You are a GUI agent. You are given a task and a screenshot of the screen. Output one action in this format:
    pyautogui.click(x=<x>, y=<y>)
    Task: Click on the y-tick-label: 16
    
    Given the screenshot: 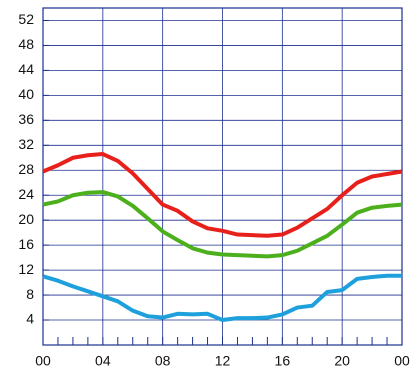 What is the action you would take?
    pyautogui.click(x=26, y=244)
    